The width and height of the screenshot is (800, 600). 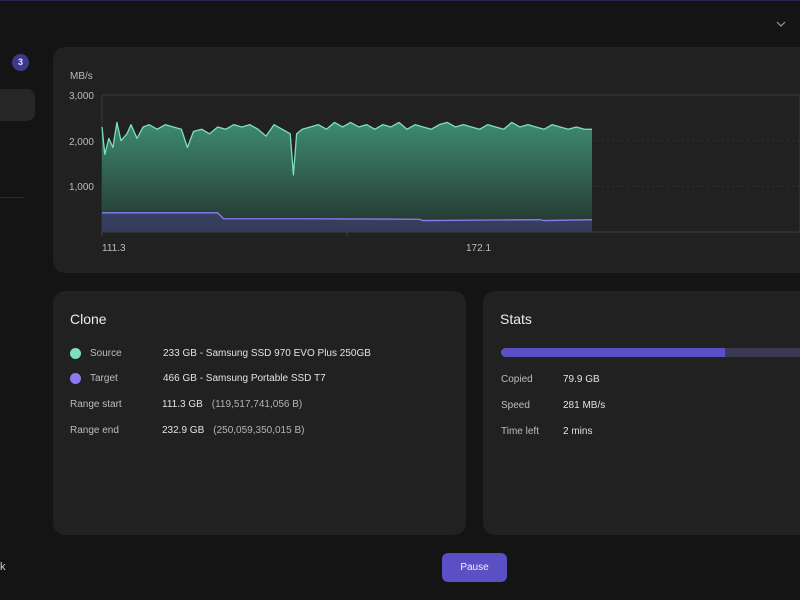 I want to click on target-legend-dot, so click(x=75, y=378).